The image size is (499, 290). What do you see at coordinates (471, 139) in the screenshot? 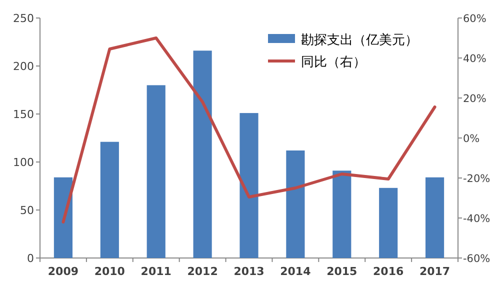
I see `y2tick: 0%` at bounding box center [471, 139].